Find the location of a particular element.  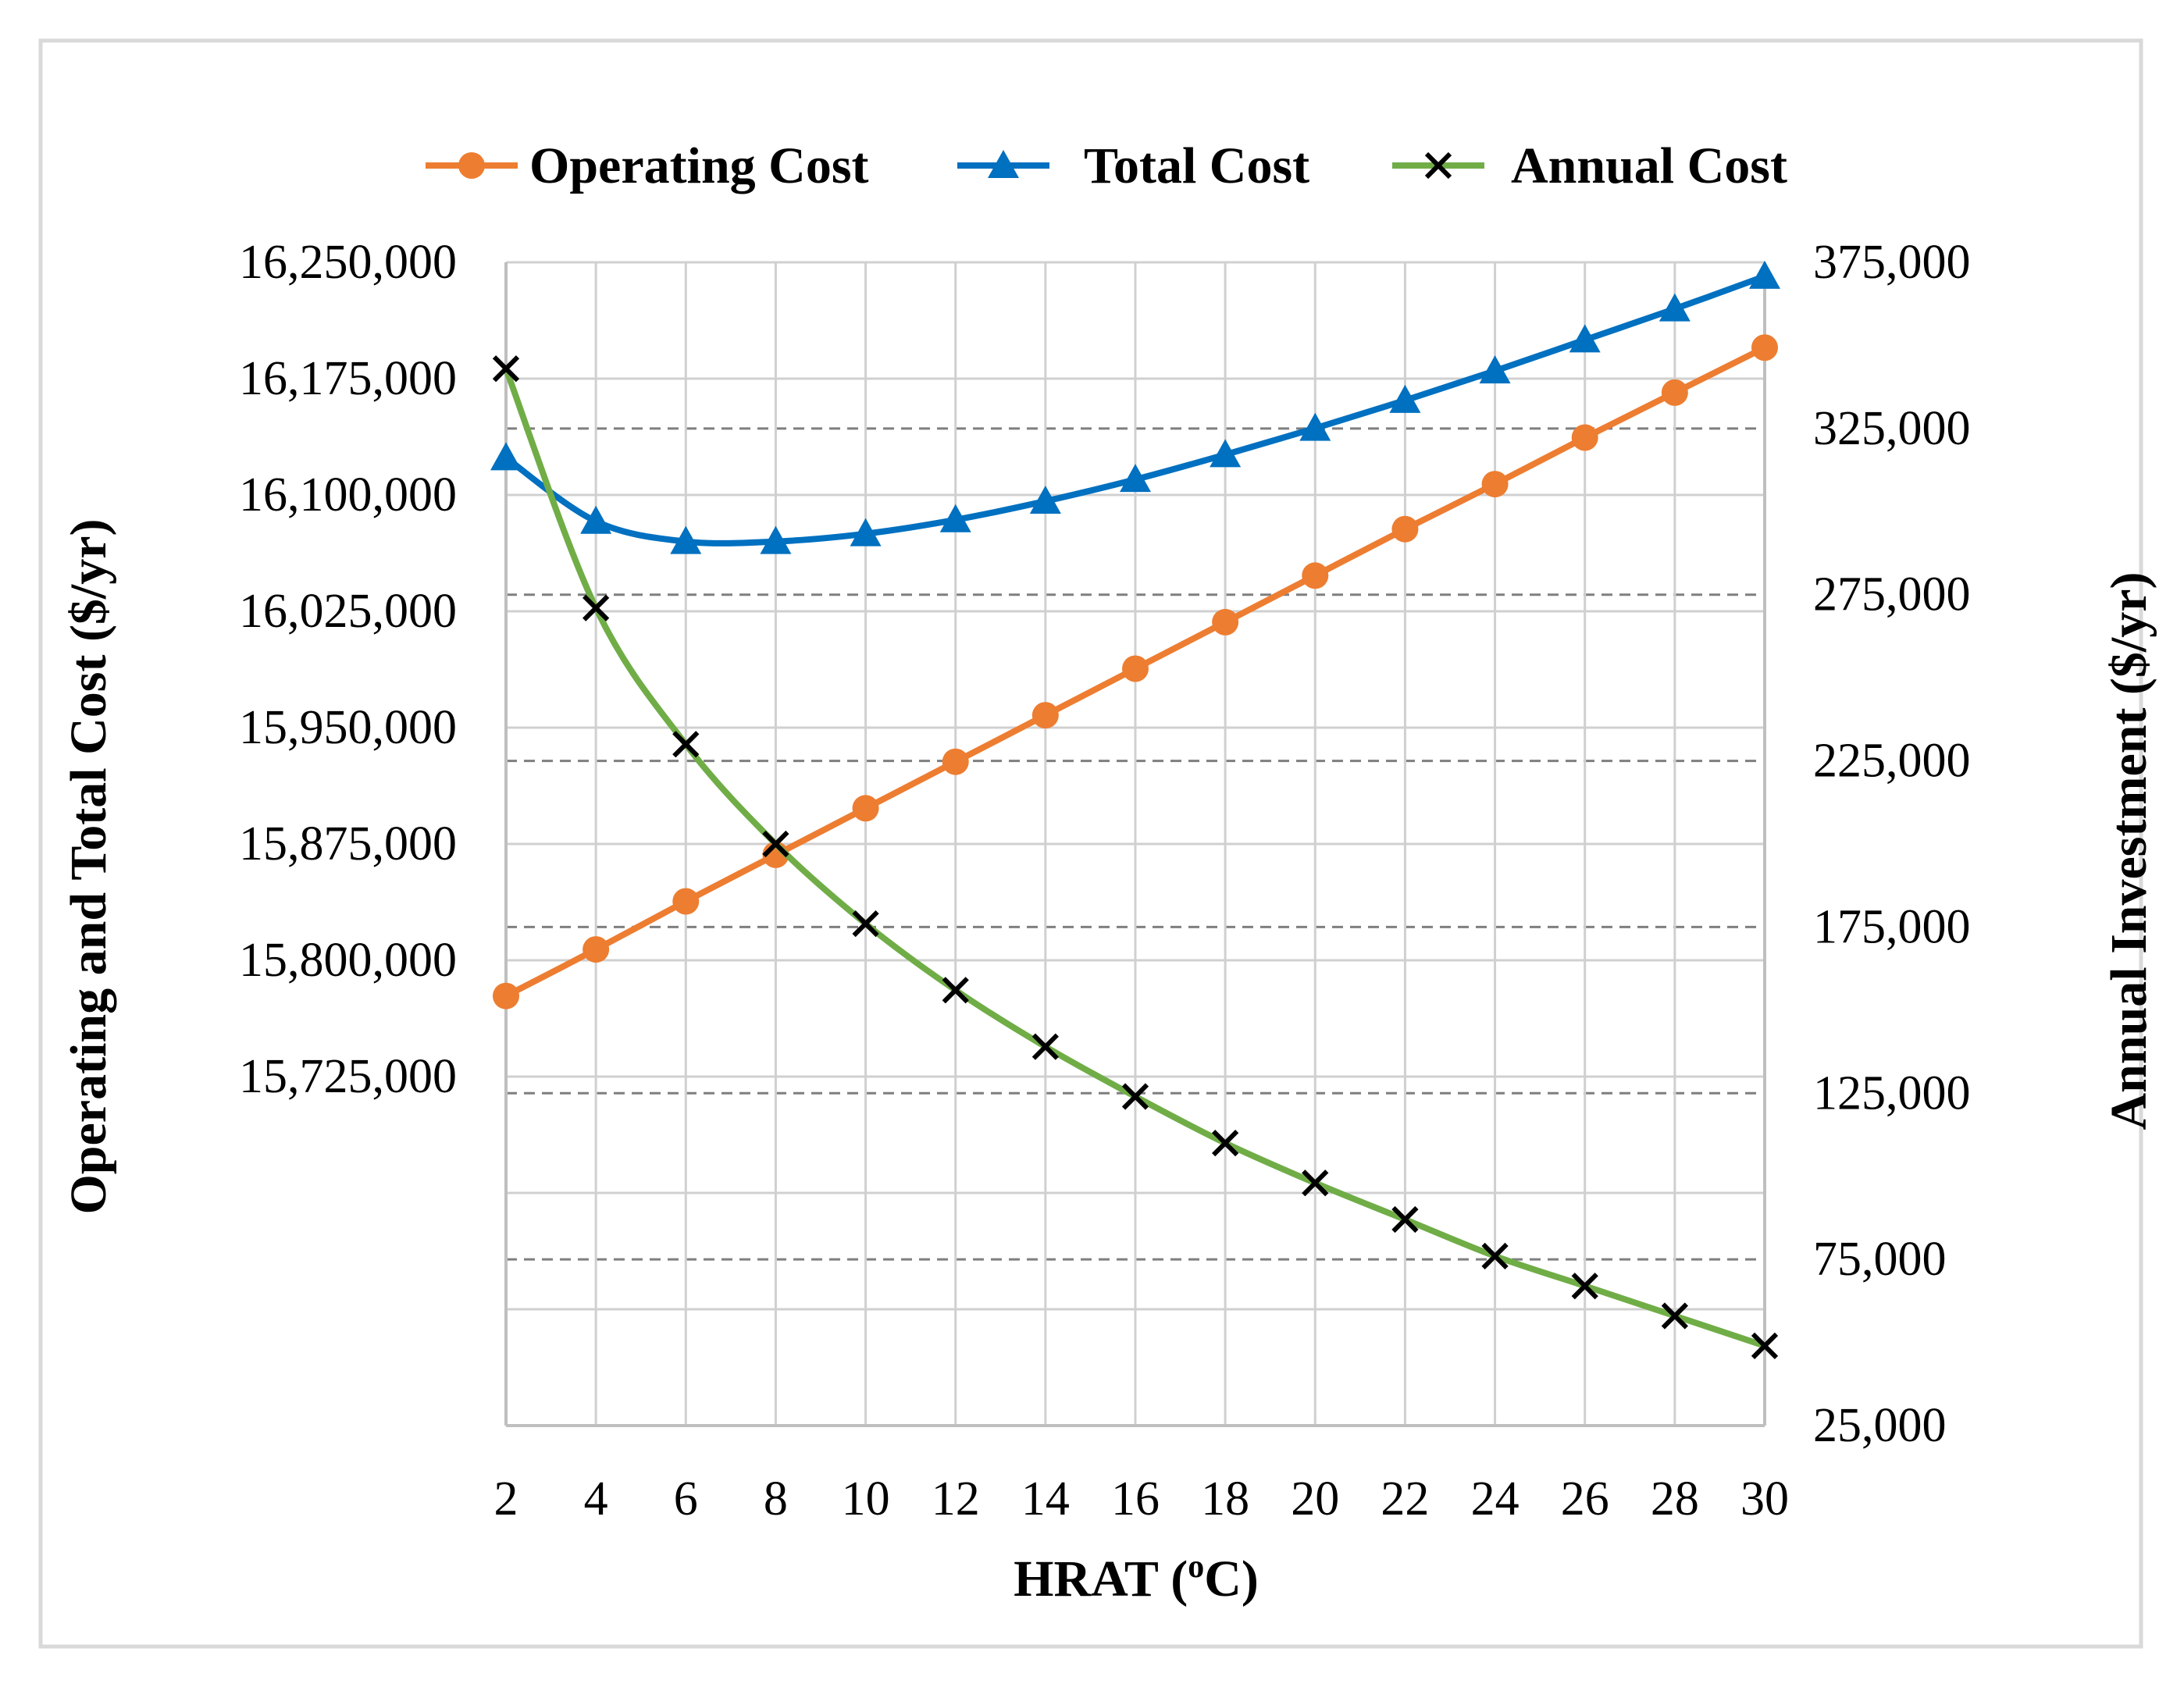

x-tick: 16 is located at coordinates (1135, 1499).